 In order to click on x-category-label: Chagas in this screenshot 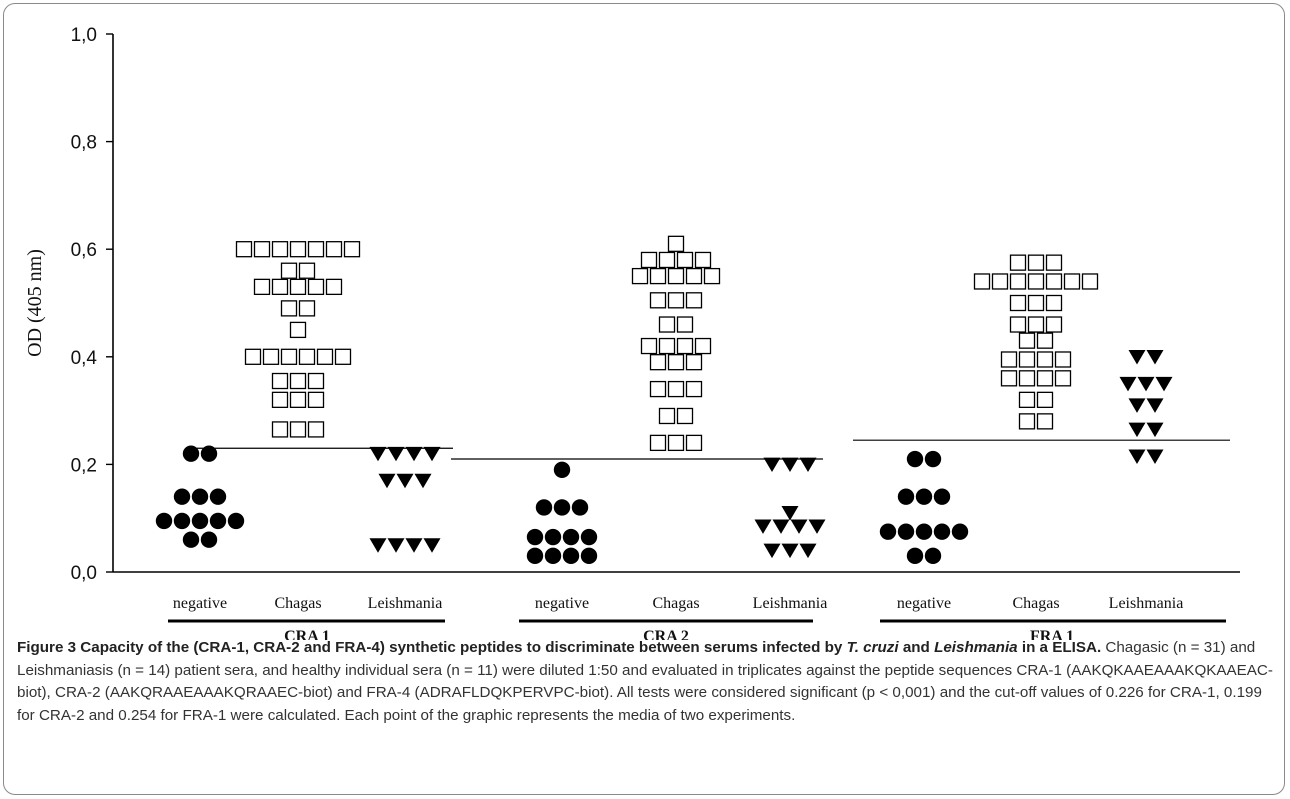, I will do `click(1035, 603)`.